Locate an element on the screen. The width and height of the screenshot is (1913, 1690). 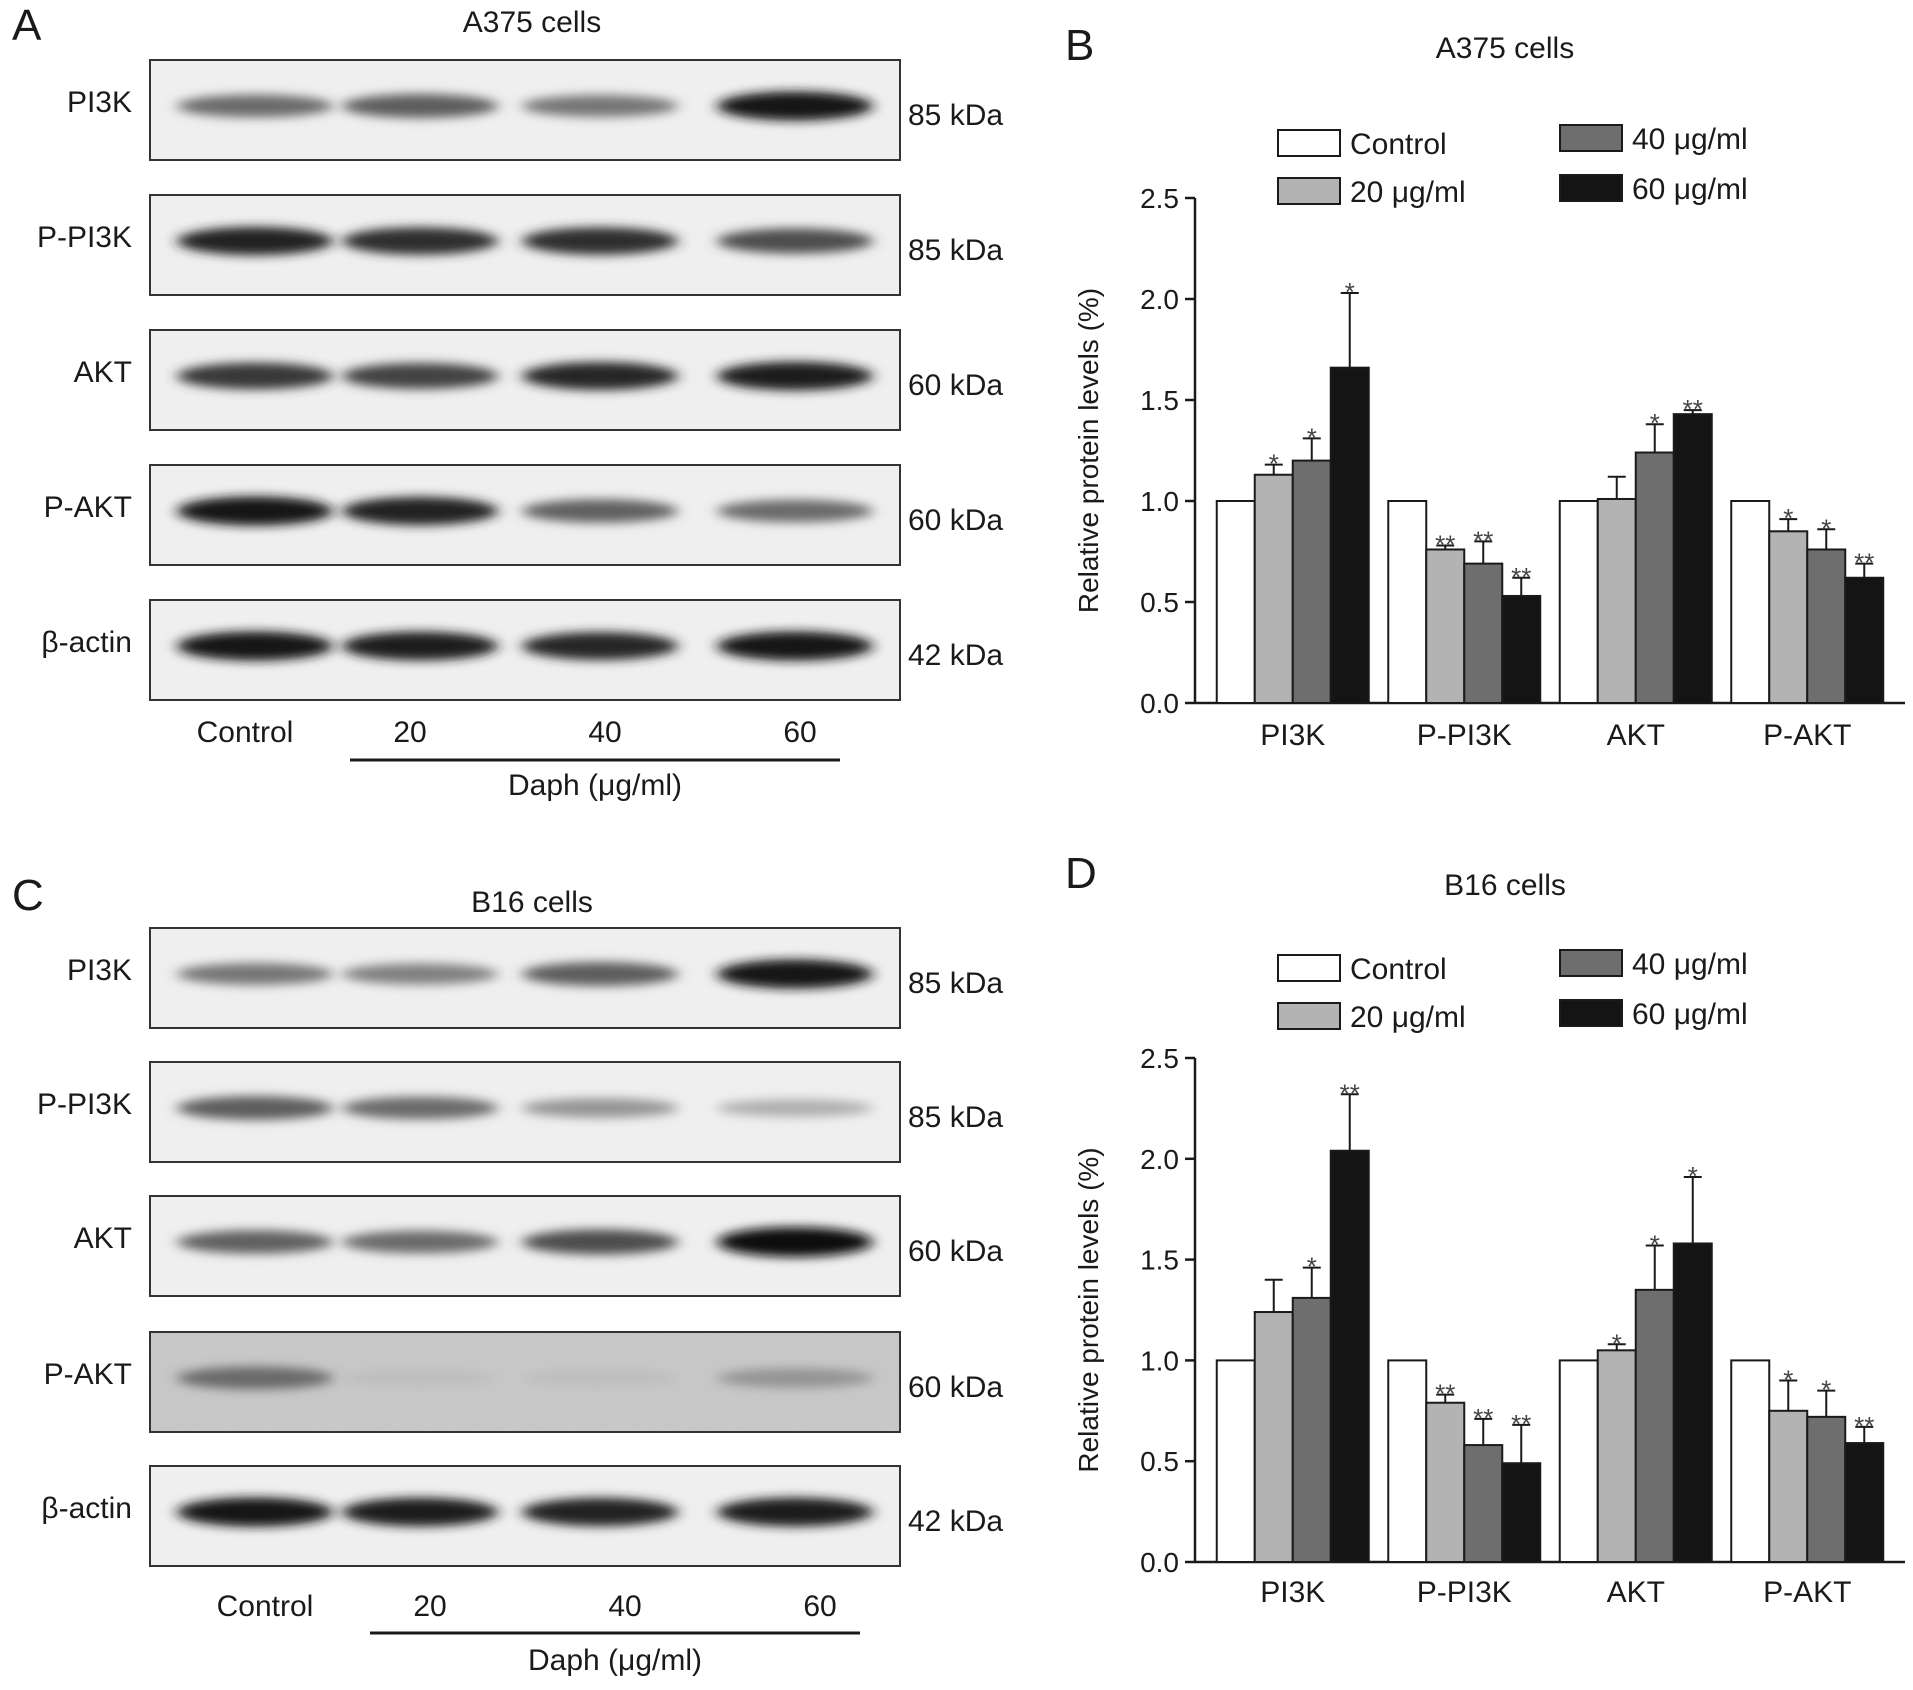
blot-strip: P-AKT 60 kDa is located at coordinates (523, 1382).